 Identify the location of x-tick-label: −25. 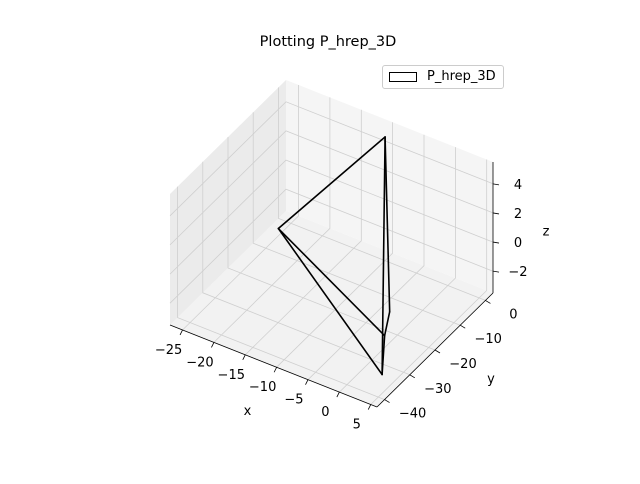
(168, 350).